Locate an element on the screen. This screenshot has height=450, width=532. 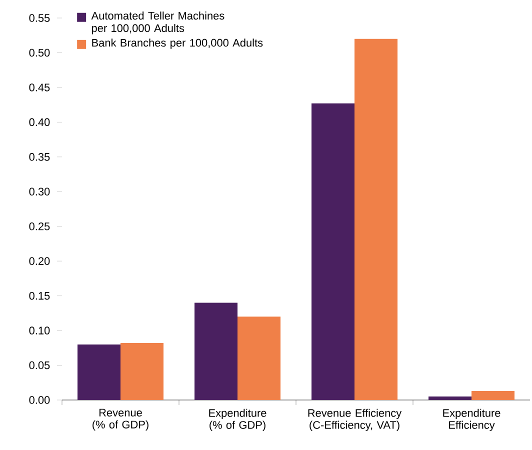
y-tick-label: 0.25 is located at coordinates (39, 226).